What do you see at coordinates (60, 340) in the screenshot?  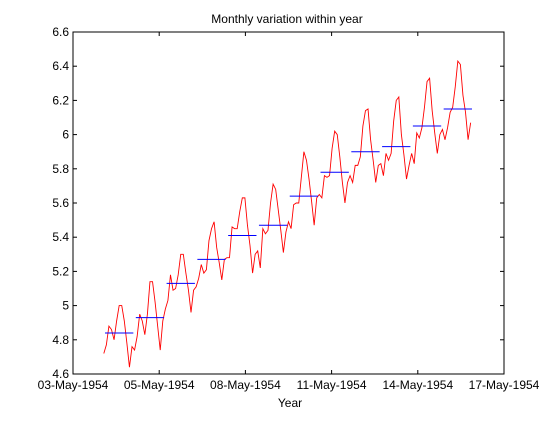 I see `y-tick-label: 4.8` at bounding box center [60, 340].